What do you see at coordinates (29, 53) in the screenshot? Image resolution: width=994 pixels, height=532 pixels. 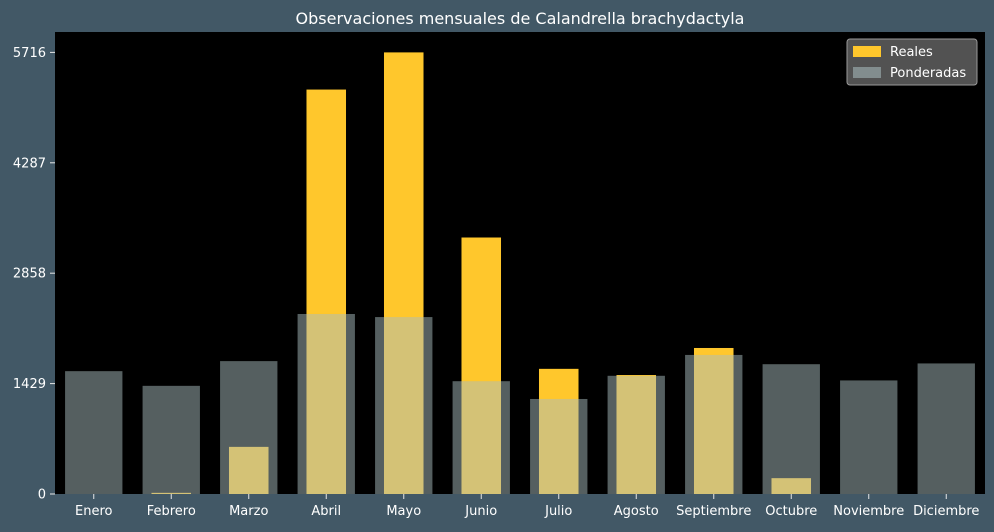 I see `y-tick-label: 5716` at bounding box center [29, 53].